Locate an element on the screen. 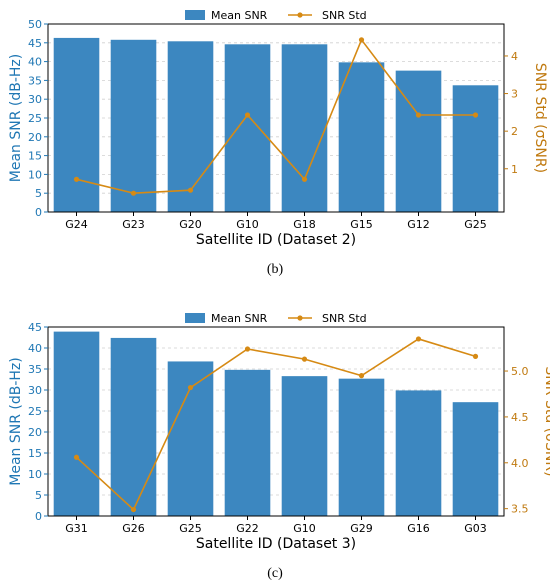 Image resolution: width=550 pixels, height=586 pixels. legend-swatch-mean-snr-c is located at coordinates (195, 318).